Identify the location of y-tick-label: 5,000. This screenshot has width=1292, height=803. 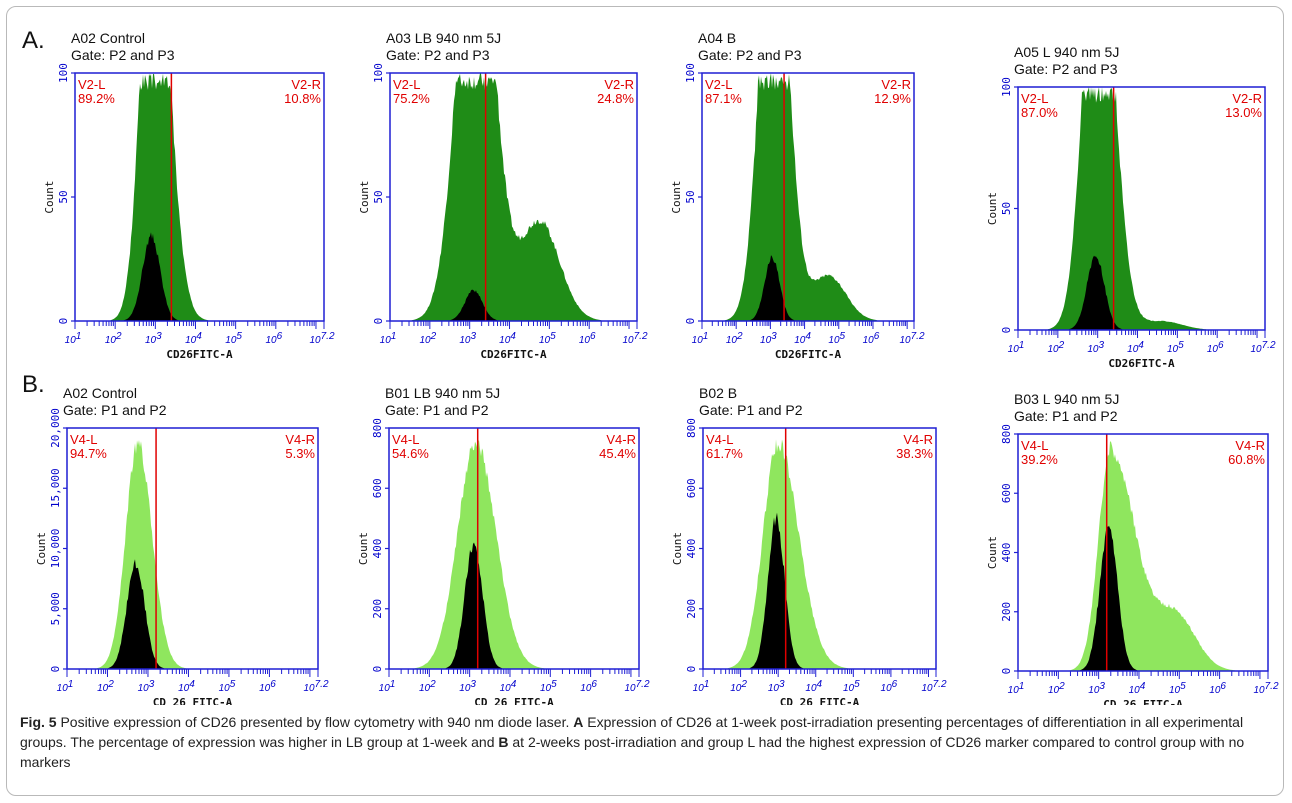
(55, 608).